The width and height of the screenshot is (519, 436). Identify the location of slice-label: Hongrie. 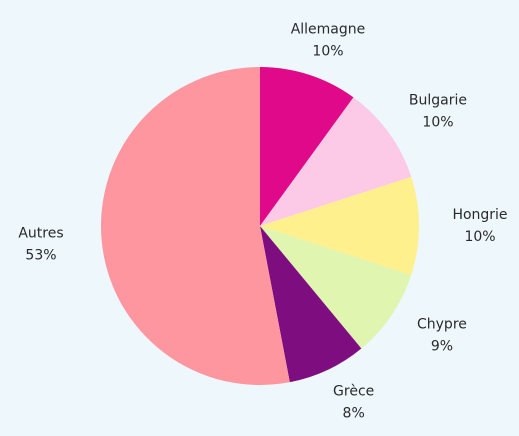
(479, 215).